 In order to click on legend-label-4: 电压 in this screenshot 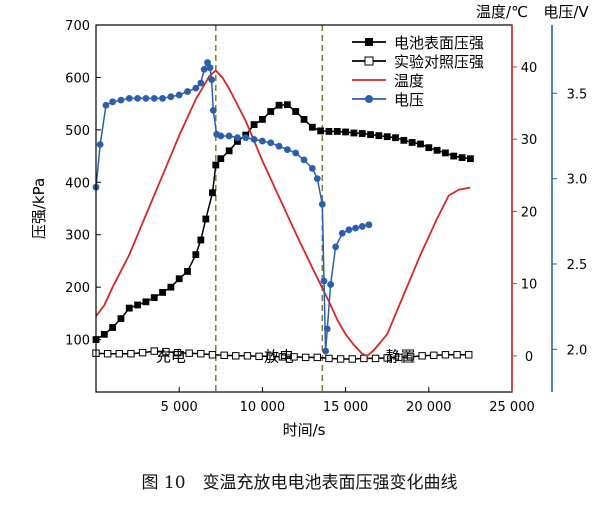, I will do `click(409, 100)`.